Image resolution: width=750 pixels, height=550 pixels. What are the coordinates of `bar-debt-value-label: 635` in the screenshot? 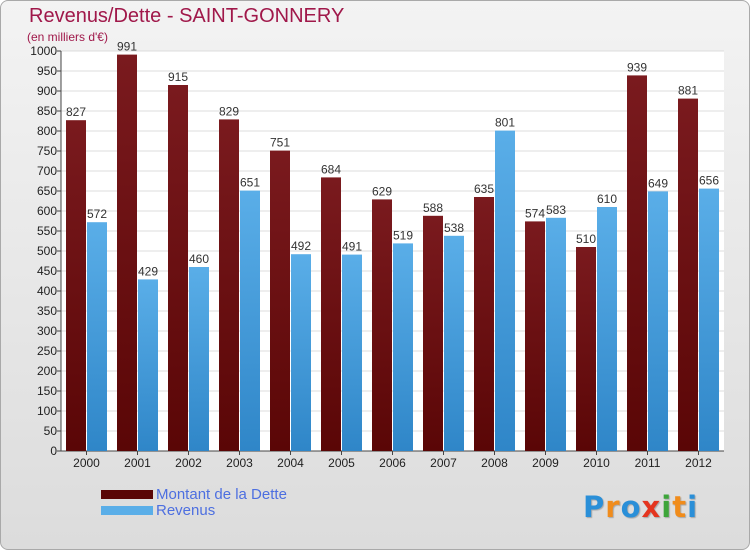 It's located at (484, 189).